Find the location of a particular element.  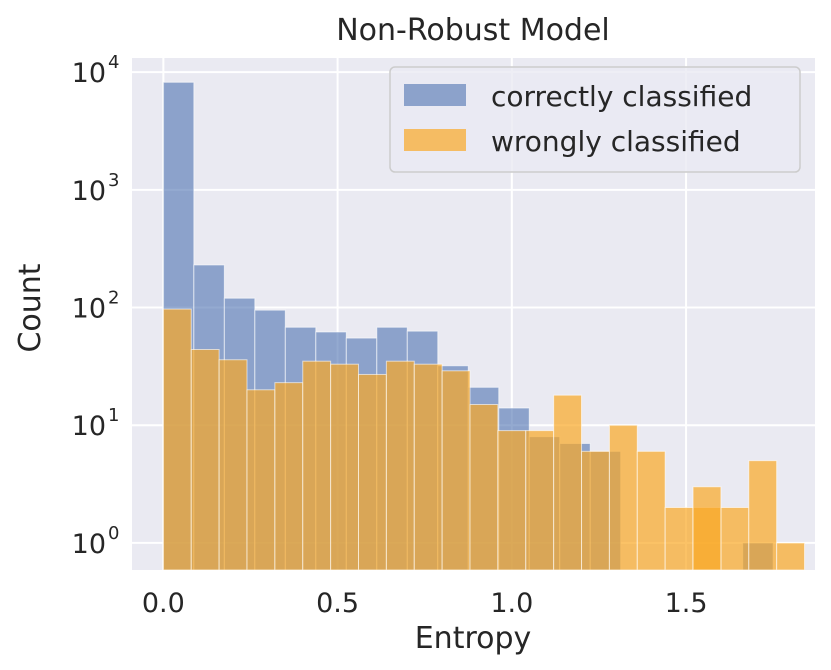

legend-label-wrong: wrongly classified is located at coordinates (616, 141).